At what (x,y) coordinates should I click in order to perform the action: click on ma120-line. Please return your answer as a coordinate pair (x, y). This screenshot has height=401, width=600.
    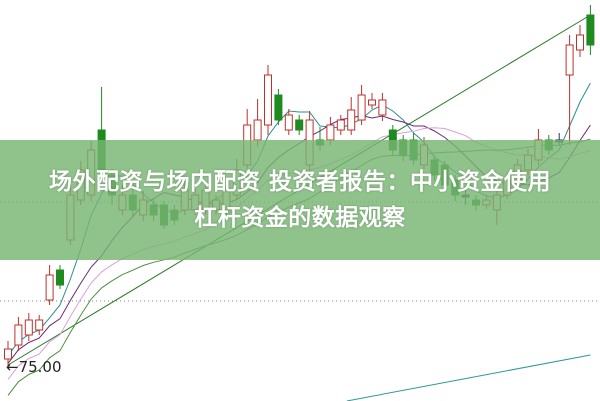
    Looking at the image, I should click on (468, 377).